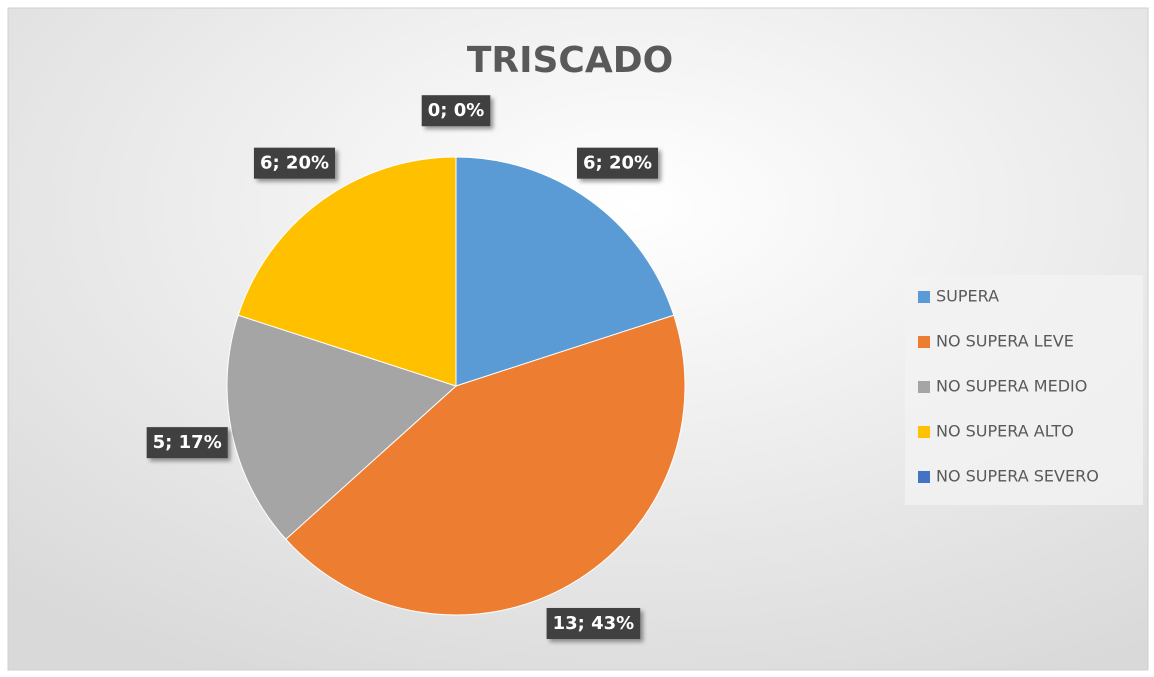 This screenshot has height=677, width=1154. I want to click on legend-label: NO SUPERA MEDIO, so click(1011, 386).